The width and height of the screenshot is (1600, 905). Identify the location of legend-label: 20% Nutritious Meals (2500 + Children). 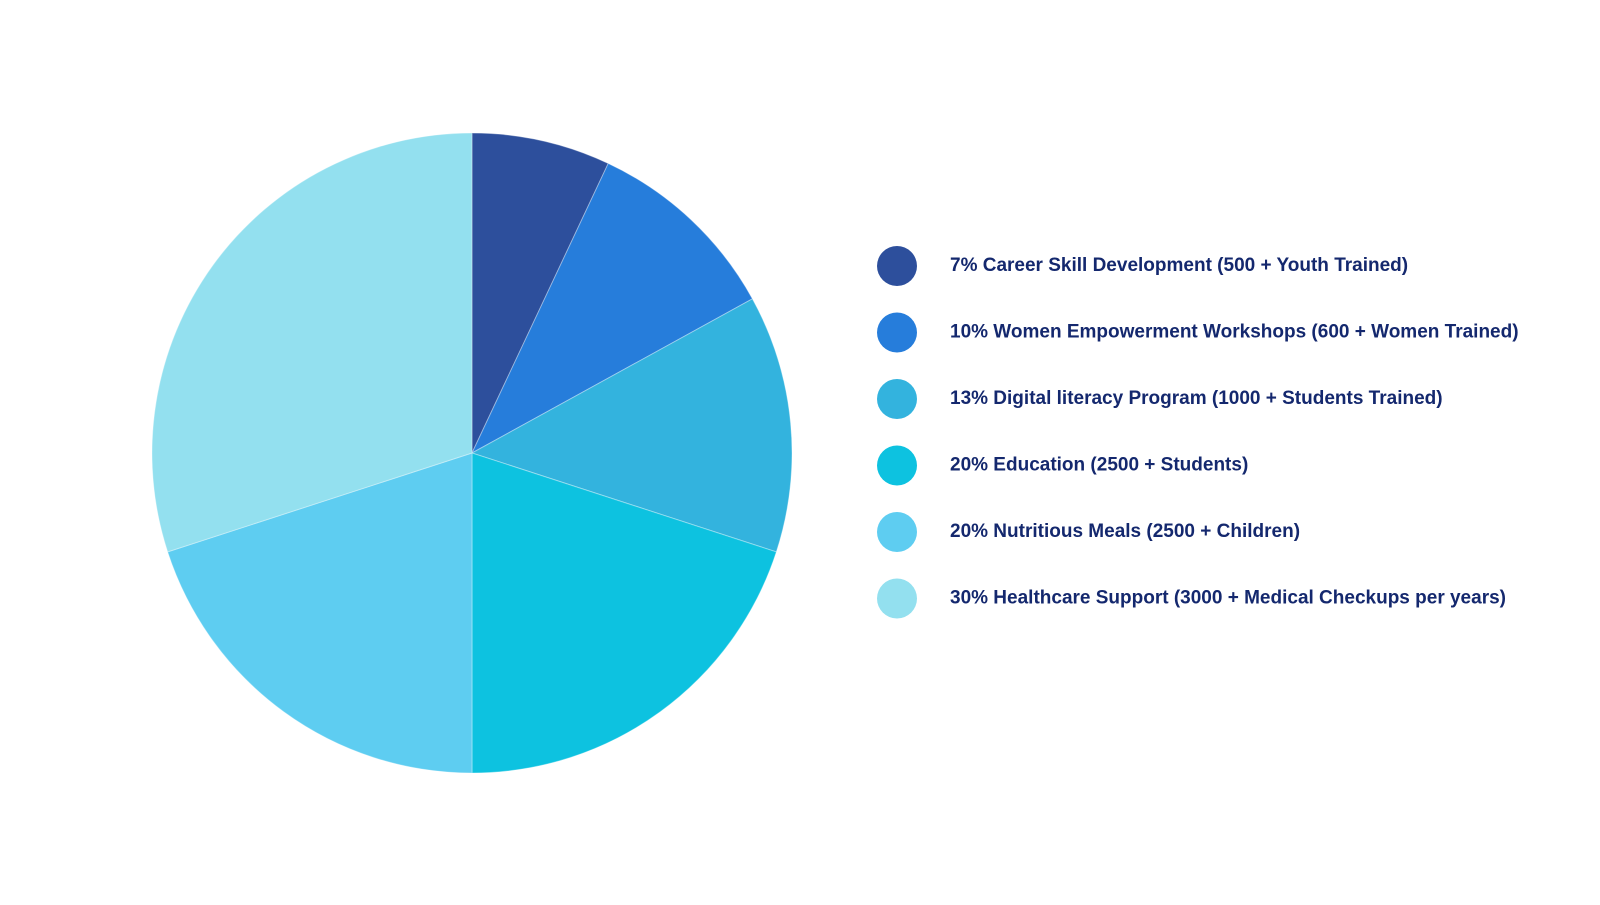
(1125, 531).